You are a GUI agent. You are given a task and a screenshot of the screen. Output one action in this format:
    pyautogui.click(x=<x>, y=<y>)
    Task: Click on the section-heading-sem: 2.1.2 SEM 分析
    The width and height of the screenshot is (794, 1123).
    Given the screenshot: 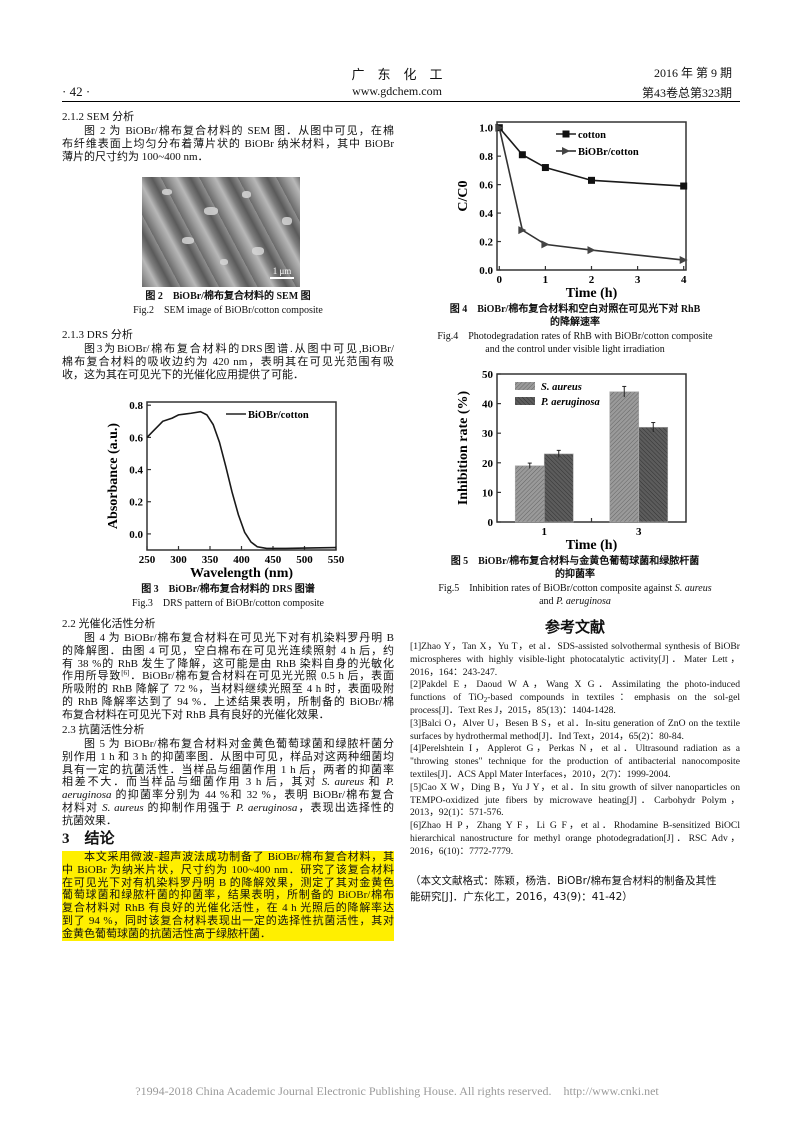 What is the action you would take?
    pyautogui.click(x=98, y=117)
    